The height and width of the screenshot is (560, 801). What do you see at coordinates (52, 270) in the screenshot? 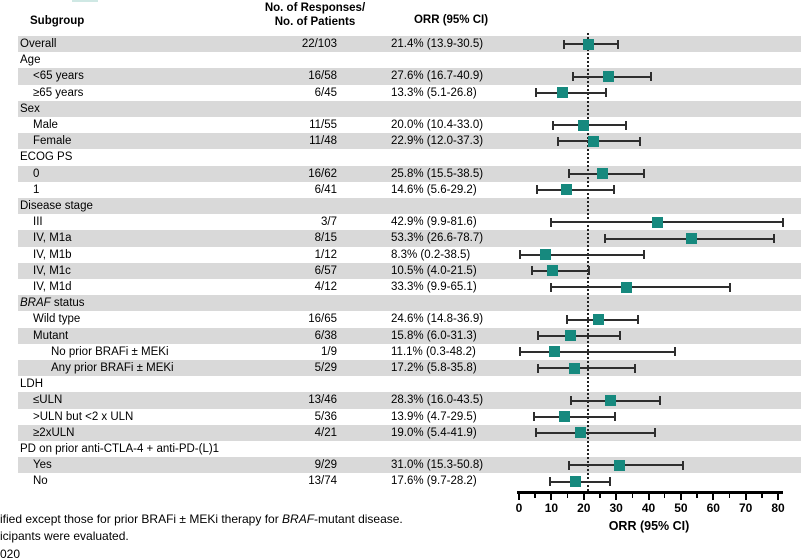
I see `subgroup-label: IV, M1c` at bounding box center [52, 270].